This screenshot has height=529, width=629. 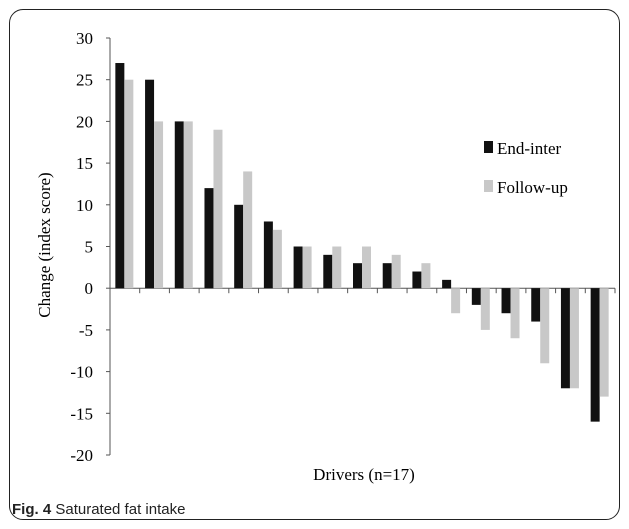 I want to click on y-tick-label: 20, so click(x=84, y=121).